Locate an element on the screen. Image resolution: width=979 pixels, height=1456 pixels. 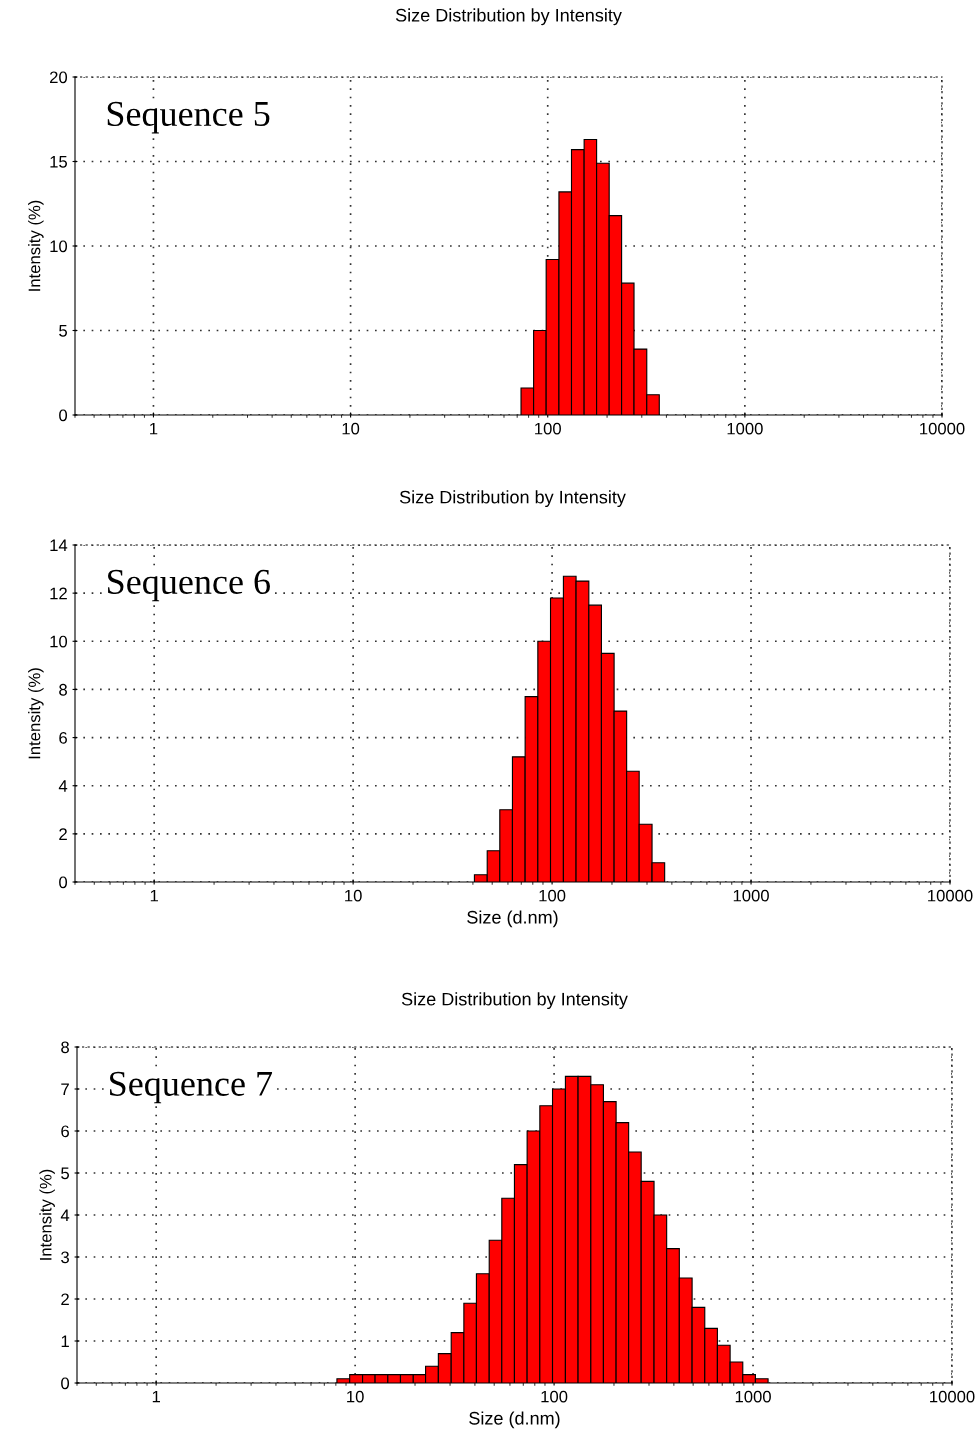
y-tick-label: 7 is located at coordinates (65, 1089).